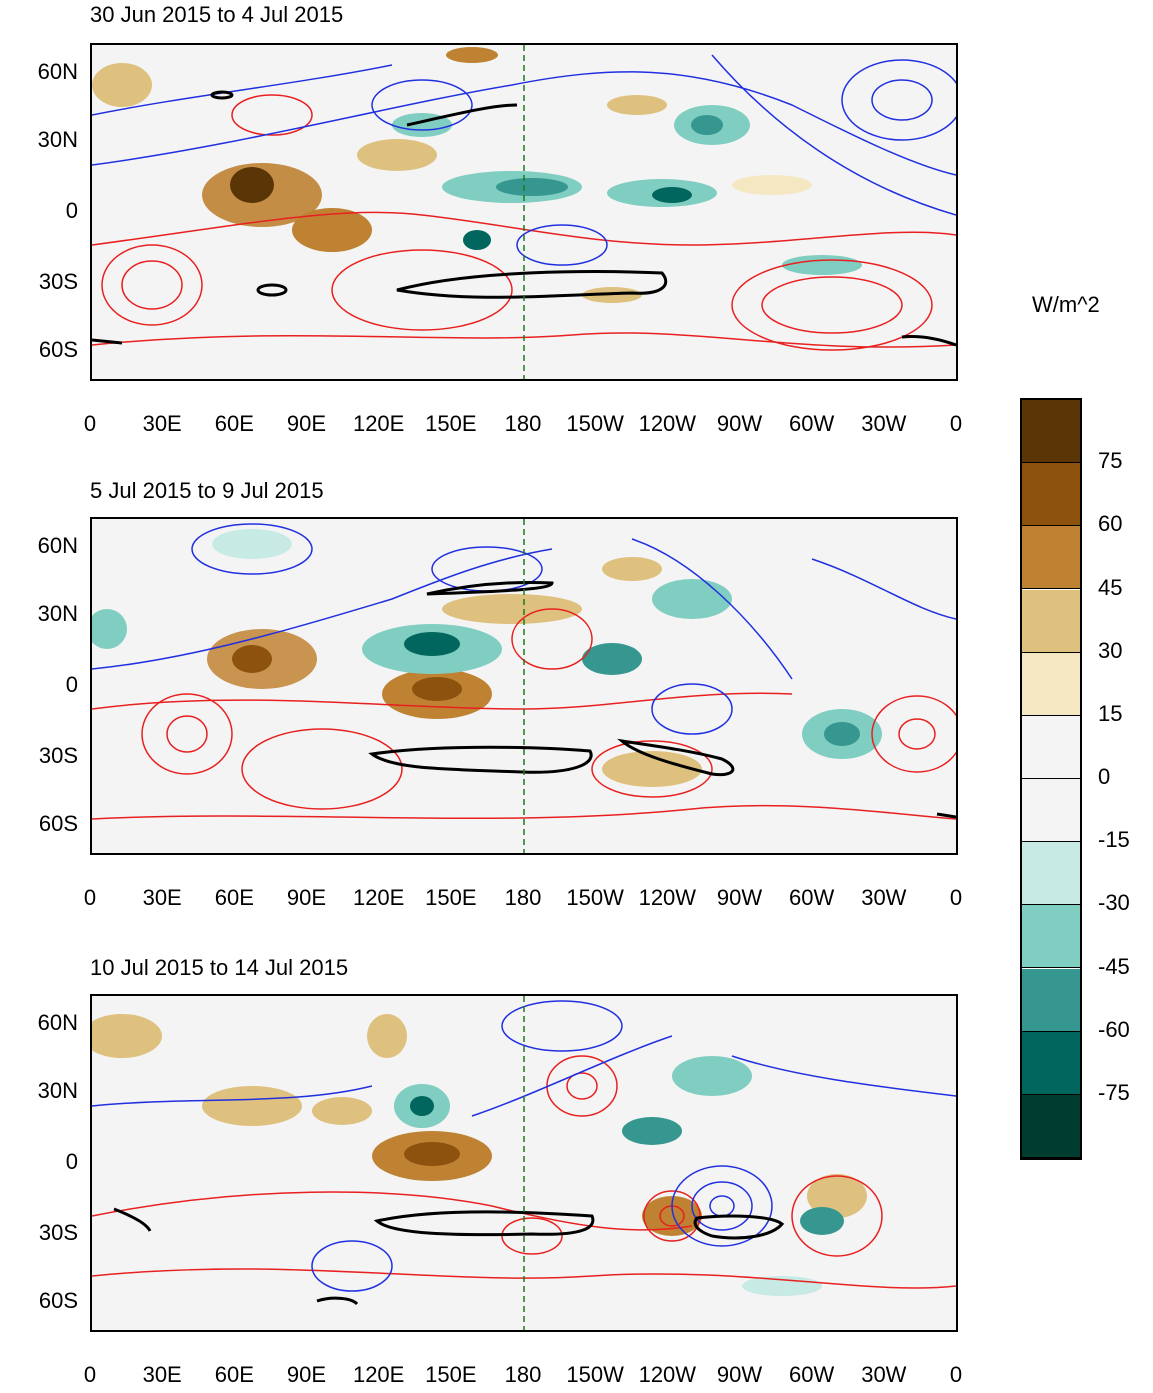  What do you see at coordinates (1114, 903) in the screenshot?
I see `colorbar-label: -30` at bounding box center [1114, 903].